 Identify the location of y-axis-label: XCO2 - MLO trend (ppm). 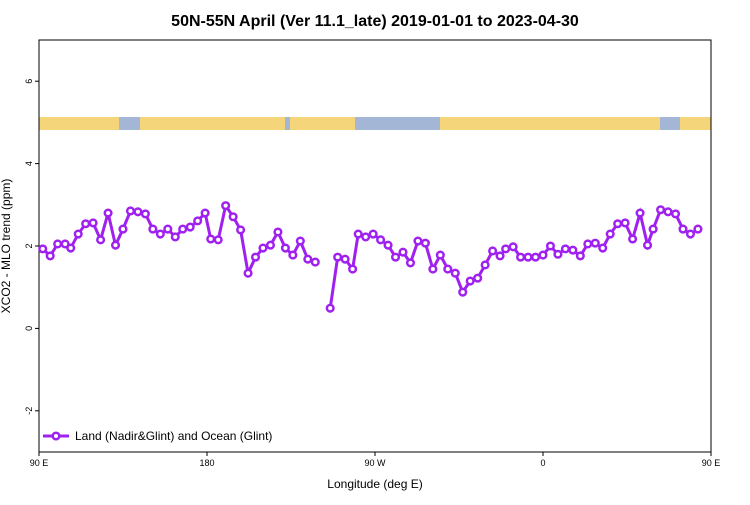
(6, 246).